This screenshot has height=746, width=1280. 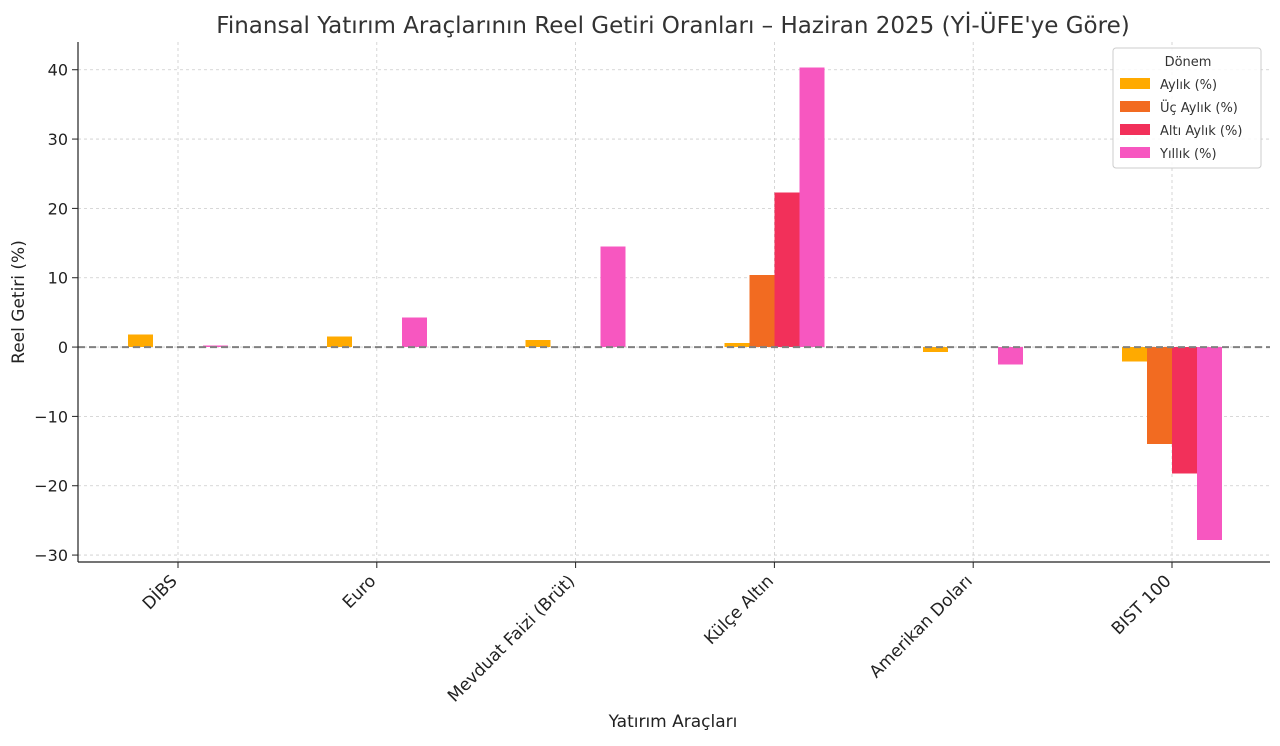 What do you see at coordinates (921, 626) in the screenshot?
I see `x-tick-label: Amerikan Doları` at bounding box center [921, 626].